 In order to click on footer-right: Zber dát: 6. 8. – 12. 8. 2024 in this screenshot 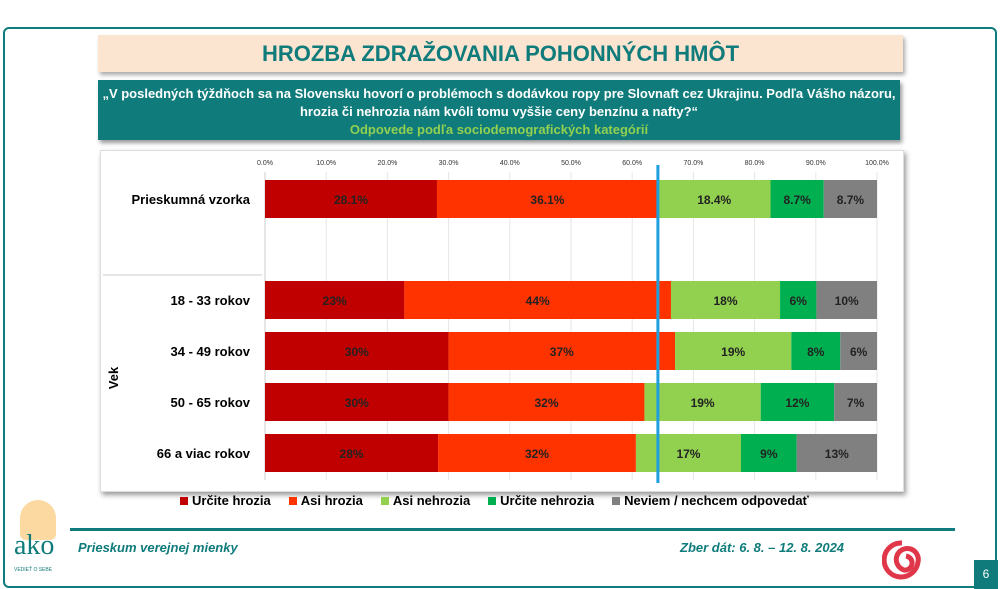, I will do `click(762, 547)`.